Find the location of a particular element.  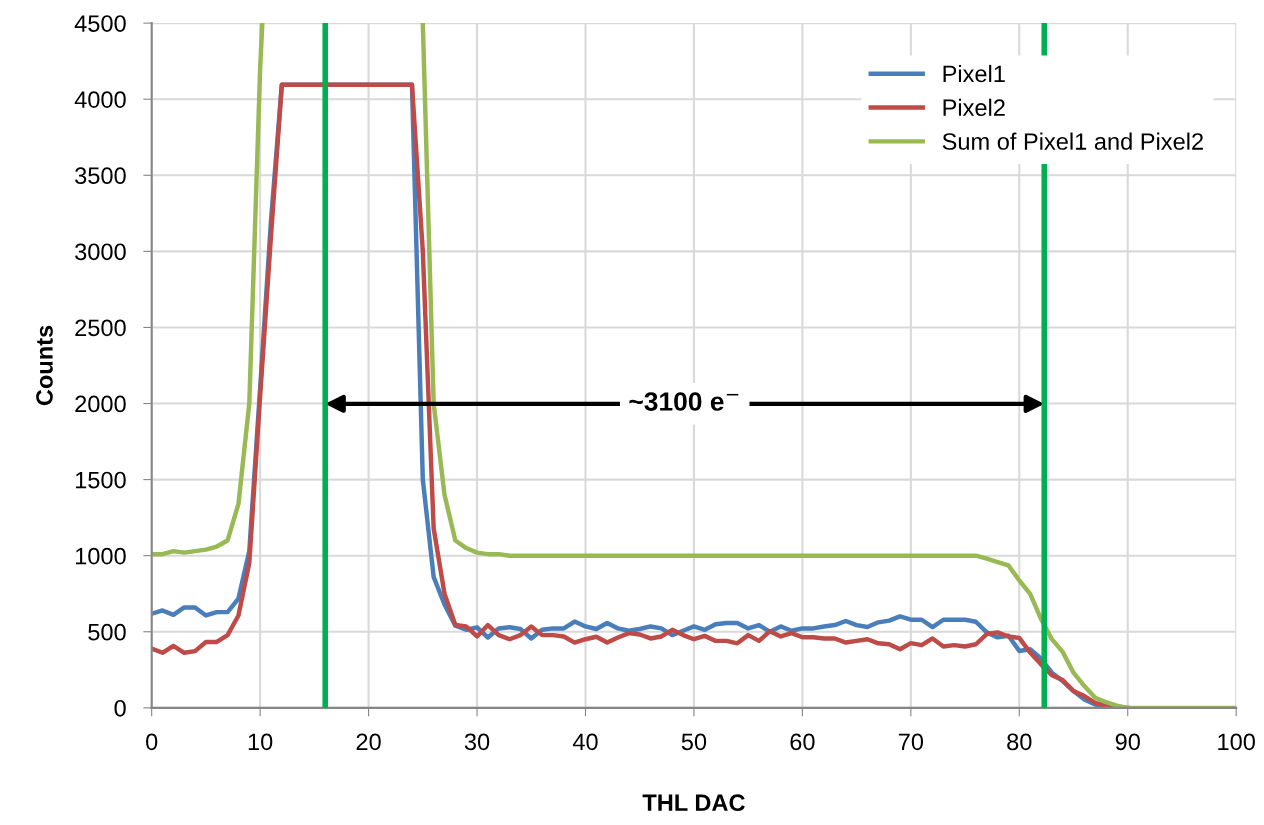

x-tick-label: 60 is located at coordinates (802, 742).